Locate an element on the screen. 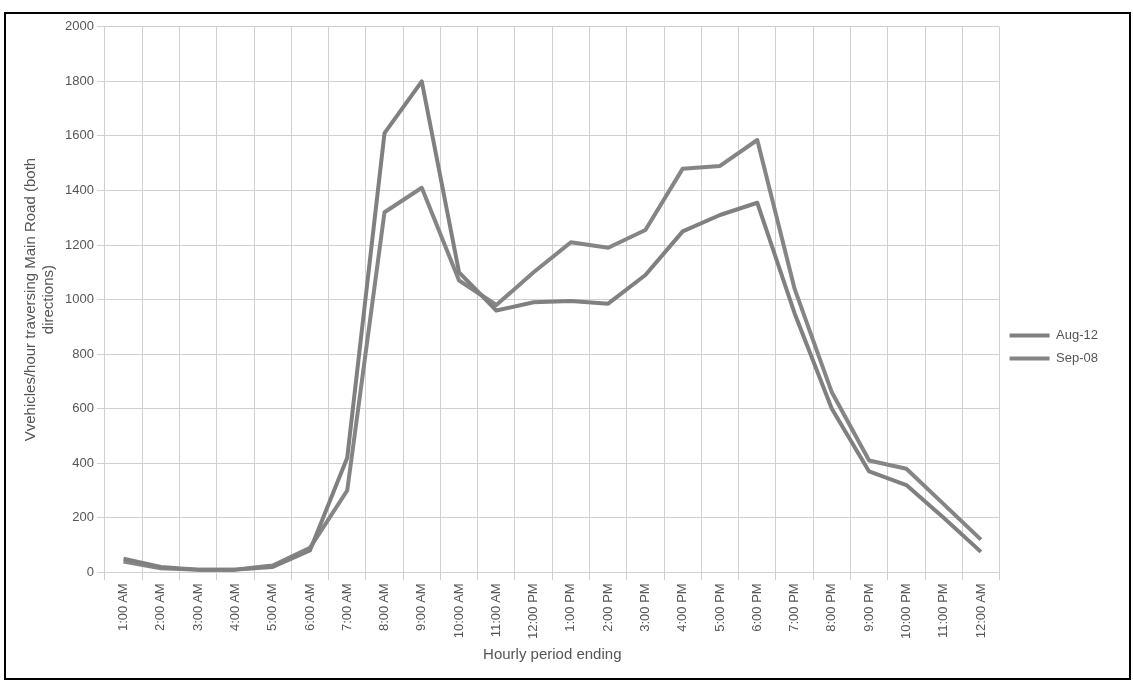 This screenshot has width=1133, height=682. x-tick-label: 6:00 AM is located at coordinates (309, 607).